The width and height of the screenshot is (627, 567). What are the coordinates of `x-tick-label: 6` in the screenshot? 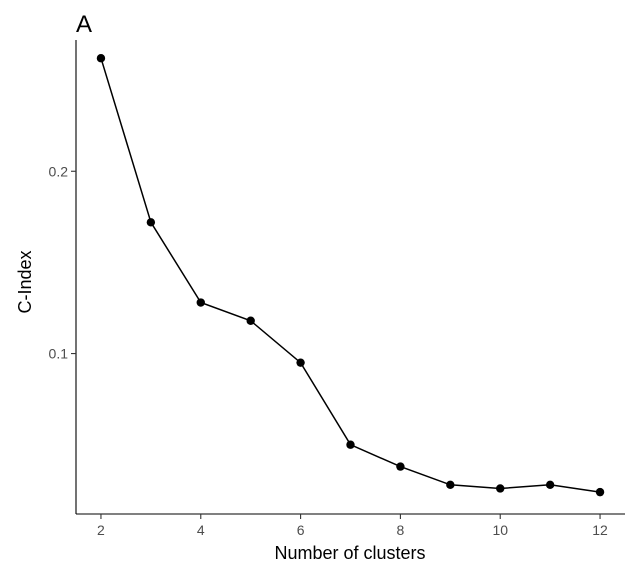 It's located at (301, 530).